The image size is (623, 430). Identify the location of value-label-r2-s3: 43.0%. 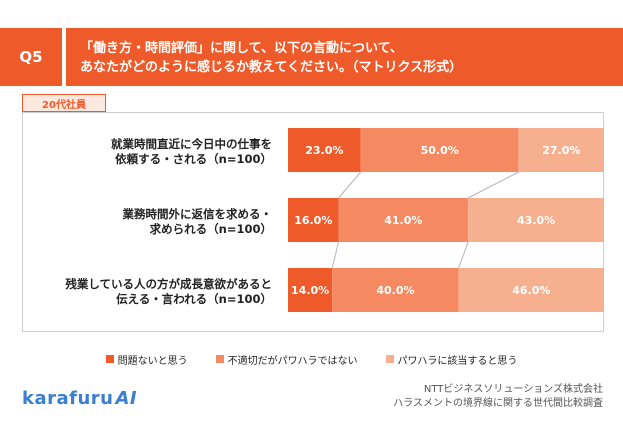
(536, 220).